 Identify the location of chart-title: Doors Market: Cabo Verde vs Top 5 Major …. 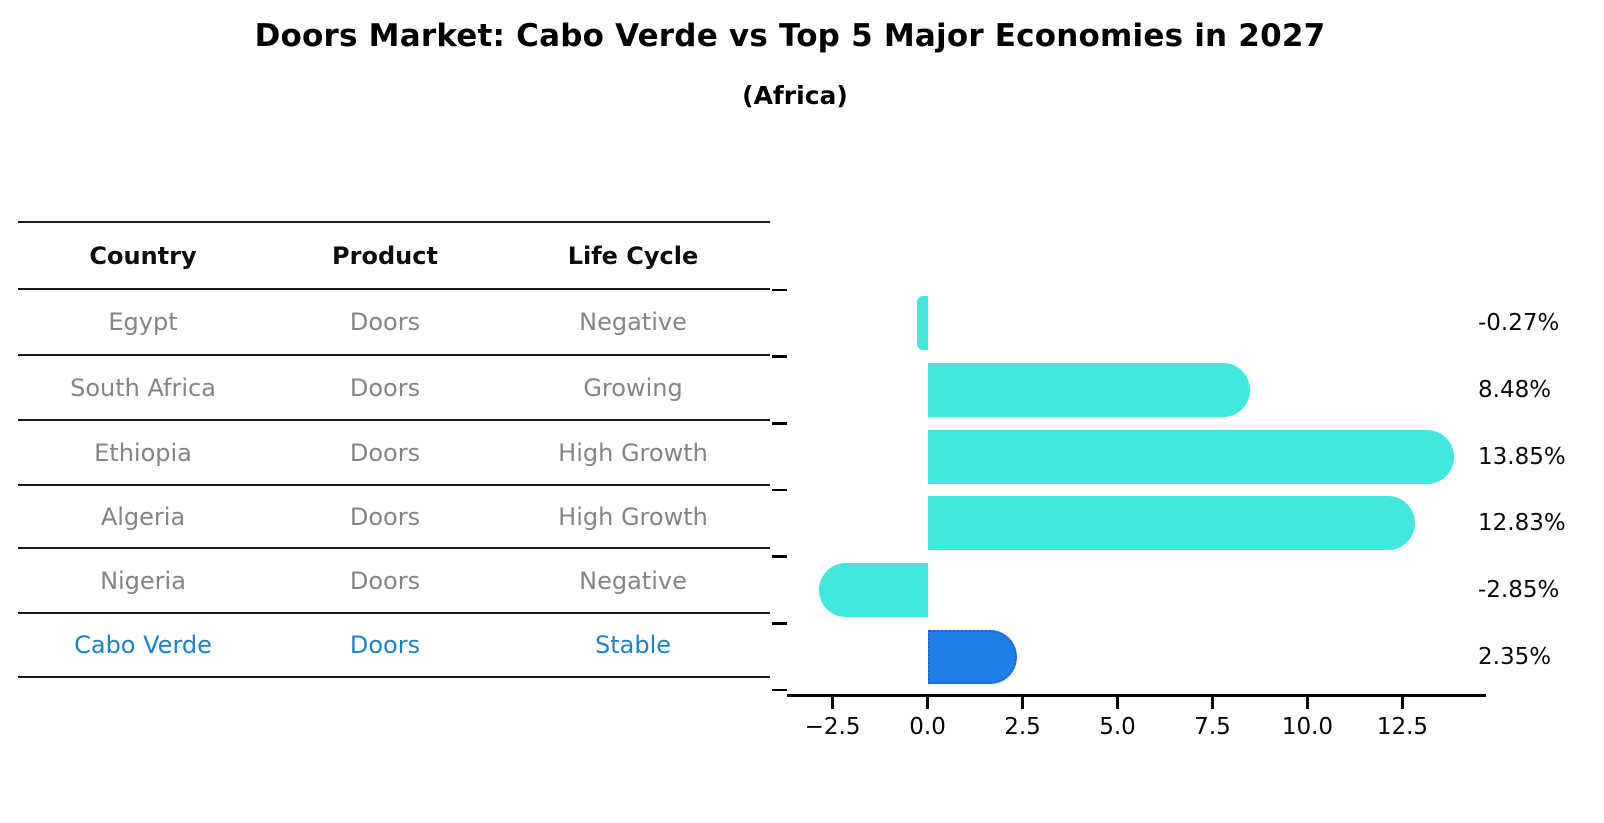
(790, 36).